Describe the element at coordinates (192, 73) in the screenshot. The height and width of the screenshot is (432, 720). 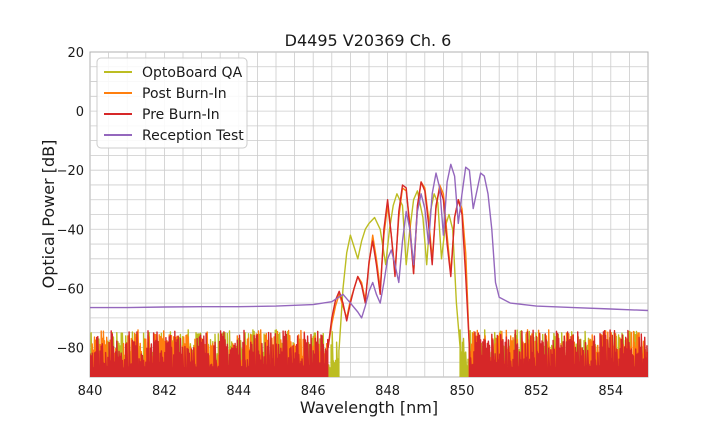
I see `legend-label: OptoBoard QA` at that location.